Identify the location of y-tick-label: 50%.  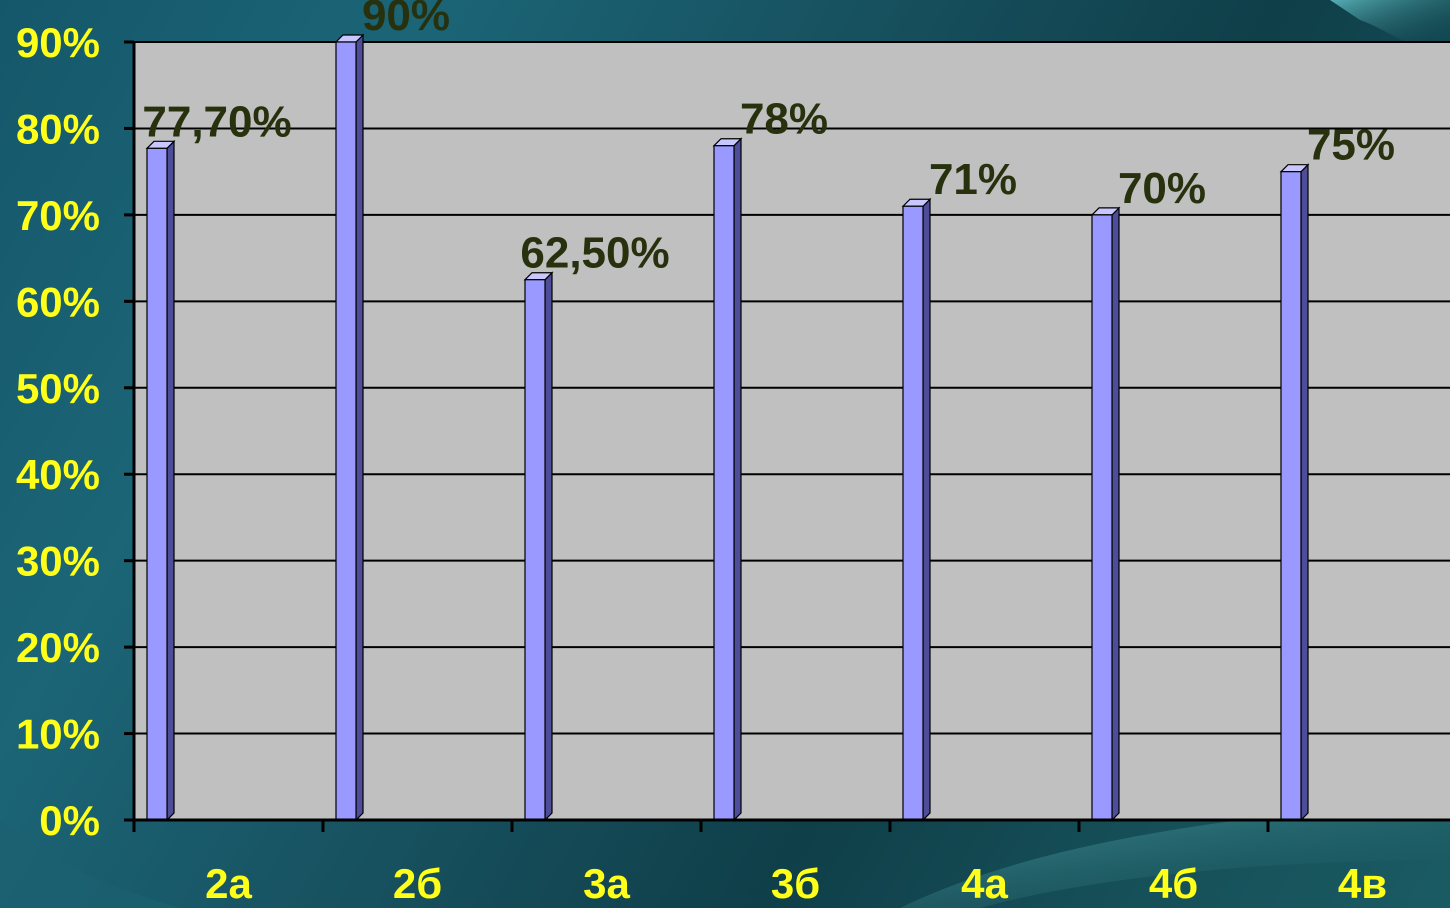
(58, 388).